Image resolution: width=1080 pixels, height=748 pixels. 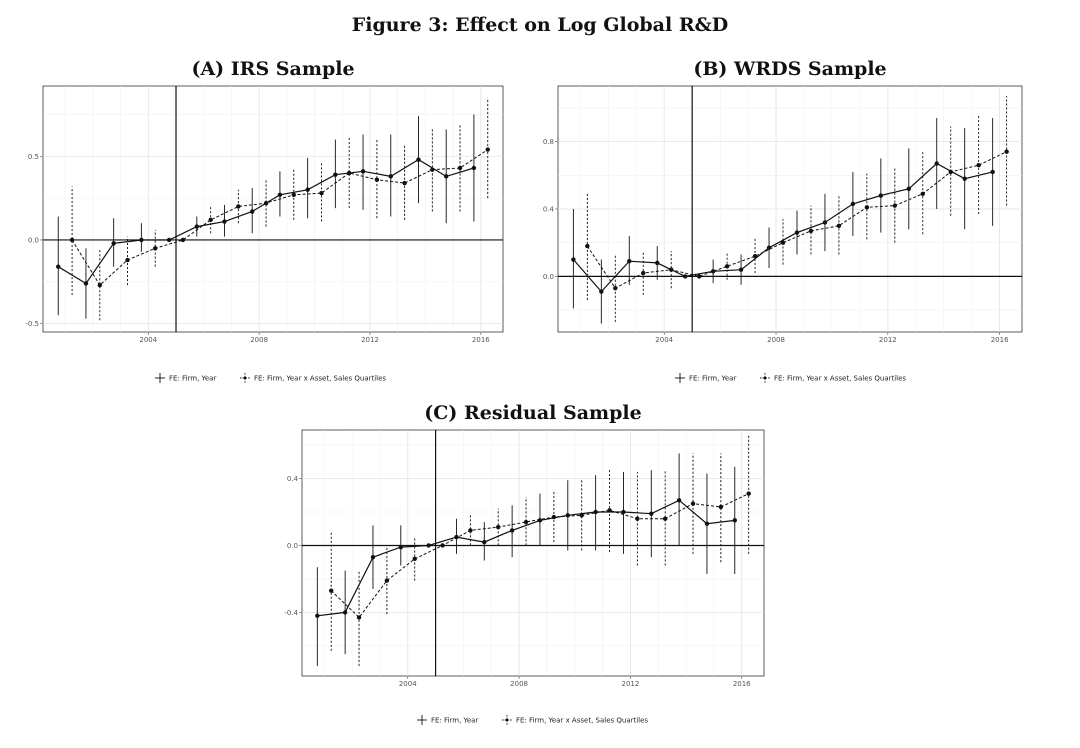 What do you see at coordinates (291, 613) in the screenshot?
I see `y-tick-label: -0.4` at bounding box center [291, 613].